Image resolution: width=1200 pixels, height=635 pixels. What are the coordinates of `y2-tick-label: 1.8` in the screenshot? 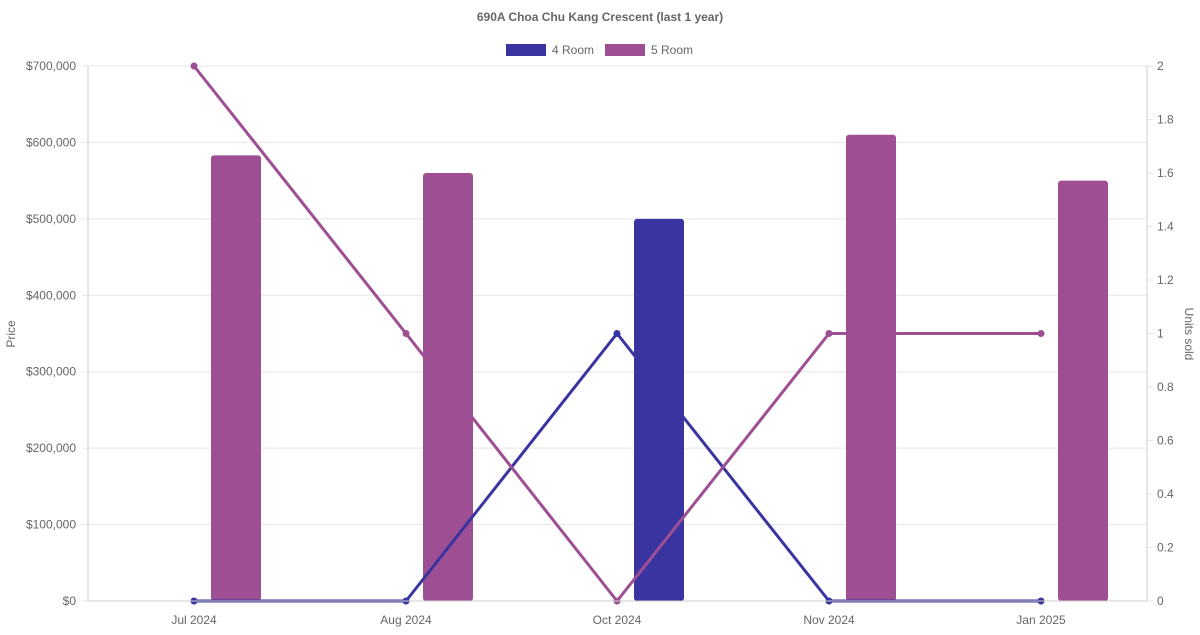 It's located at (1165, 120).